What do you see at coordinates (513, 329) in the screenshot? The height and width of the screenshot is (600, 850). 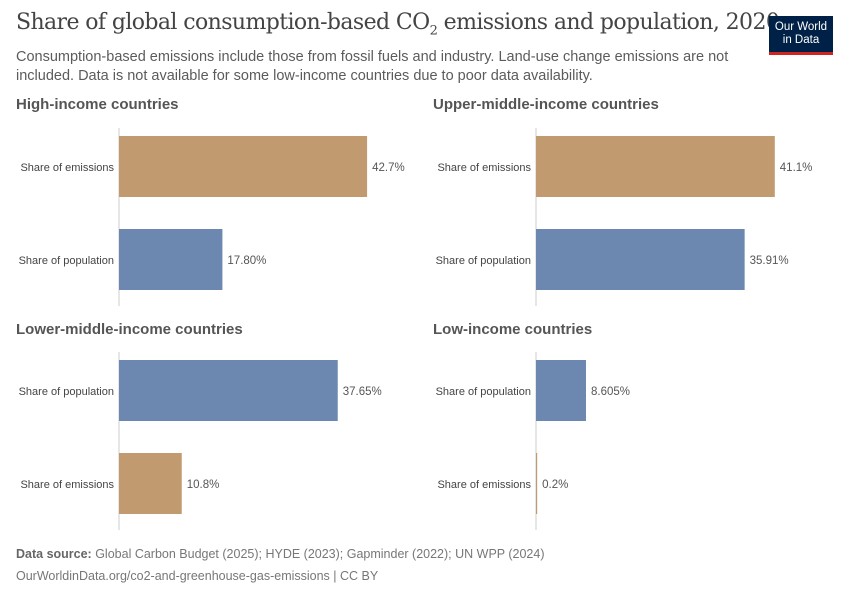 I see `panel-title-low: Low-income countries` at bounding box center [513, 329].